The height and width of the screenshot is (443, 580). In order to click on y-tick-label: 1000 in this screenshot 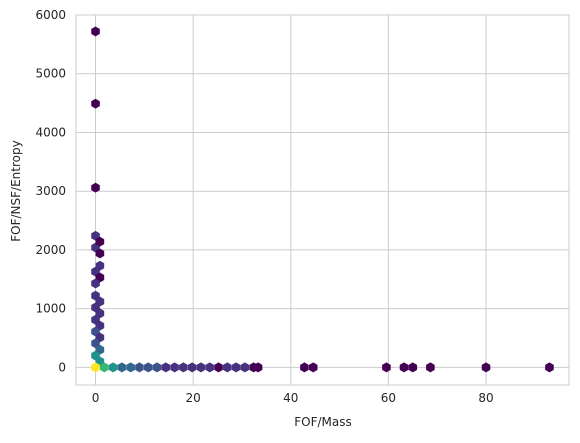, I will do `click(50, 309)`.